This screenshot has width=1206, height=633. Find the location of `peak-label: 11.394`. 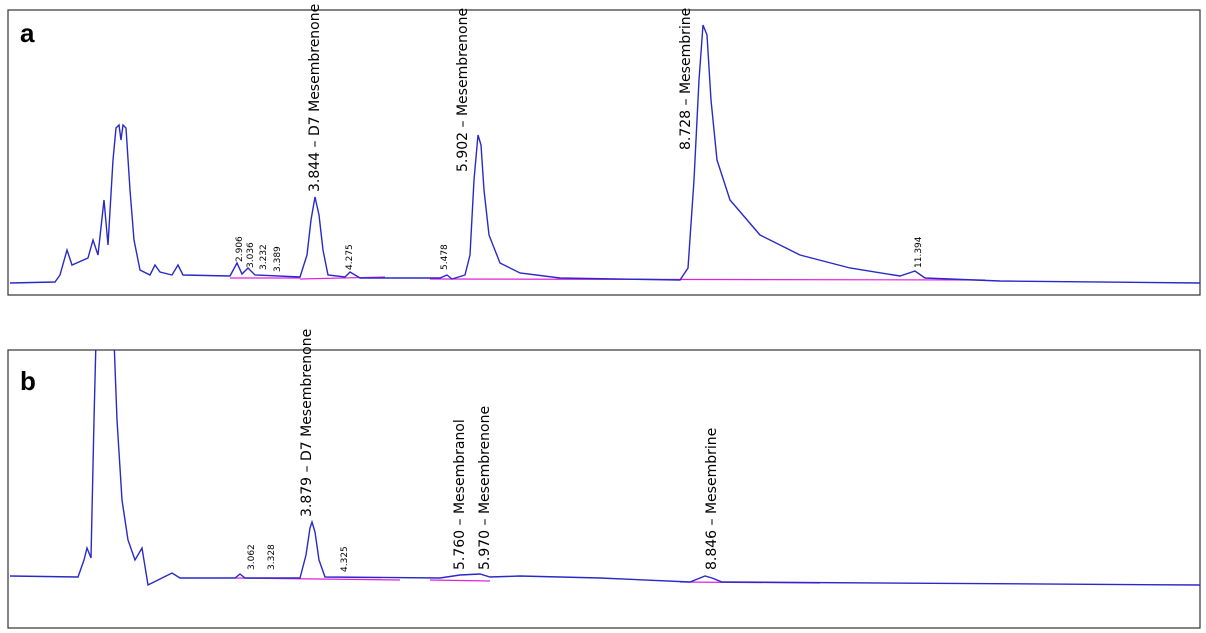

peak-label: 11.394 is located at coordinates (919, 252).